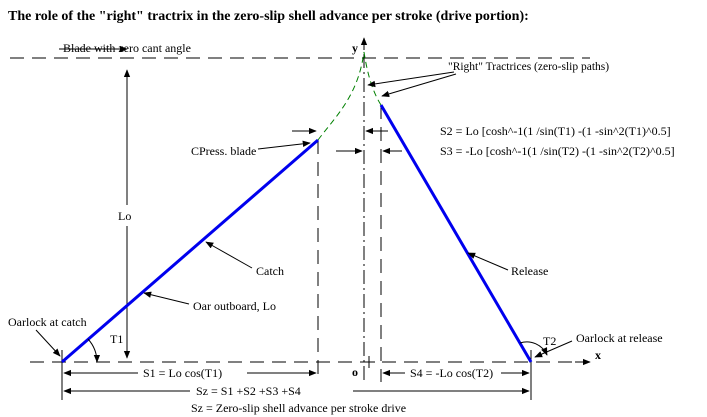 This screenshot has width=707, height=417. What do you see at coordinates (124, 216) in the screenshot?
I see `lo-label: Lo` at bounding box center [124, 216].